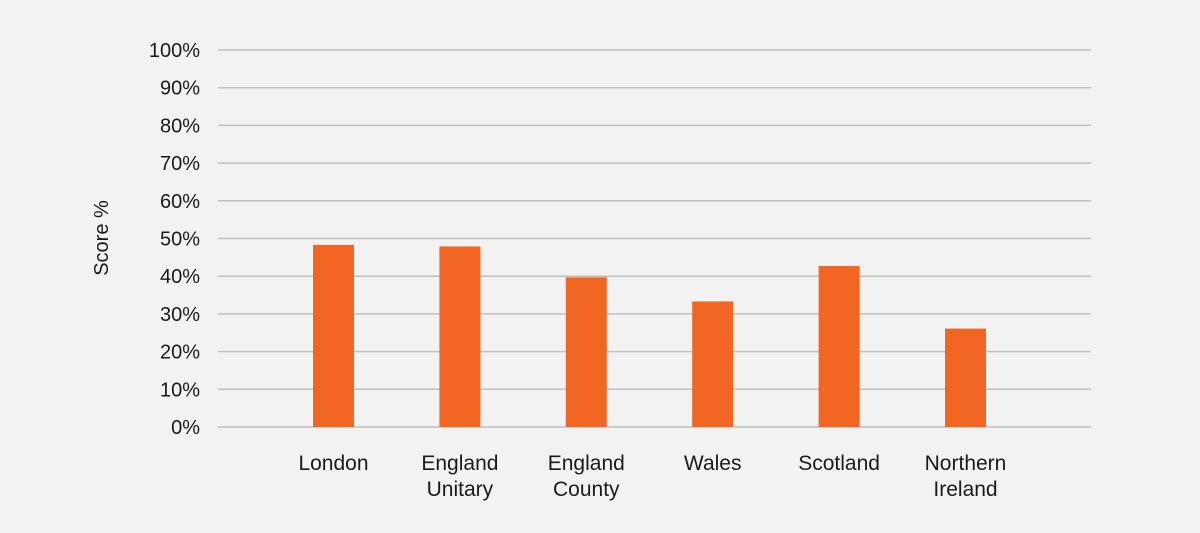 The width and height of the screenshot is (1200, 533). I want to click on x-tick-label: Scotland, so click(839, 463).